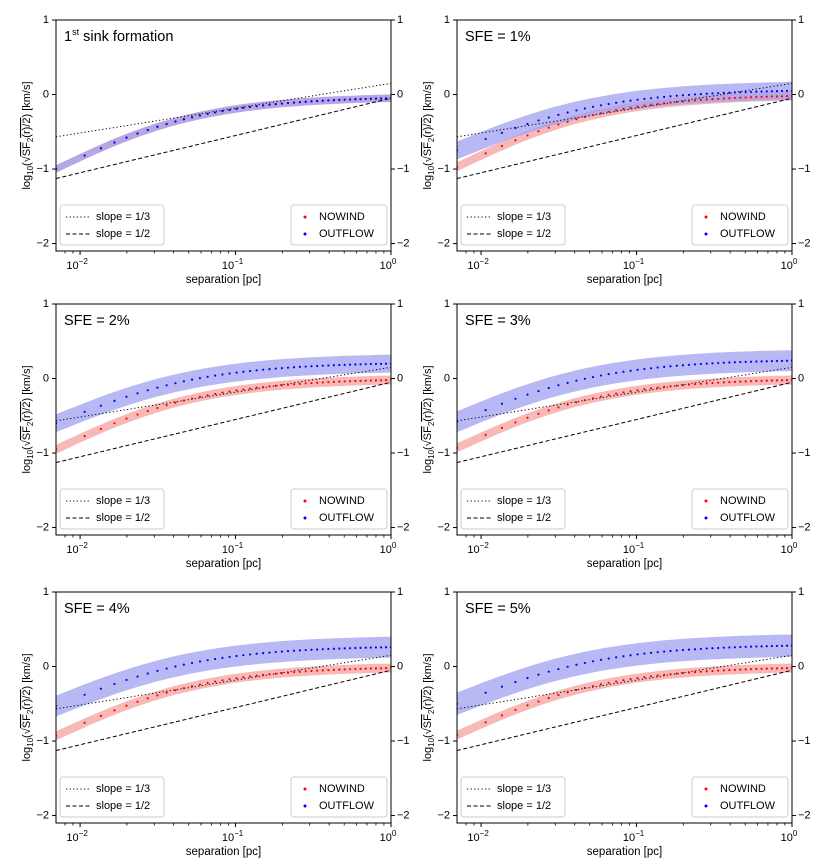  I want to click on y-label-root: √, so click(27, 158).